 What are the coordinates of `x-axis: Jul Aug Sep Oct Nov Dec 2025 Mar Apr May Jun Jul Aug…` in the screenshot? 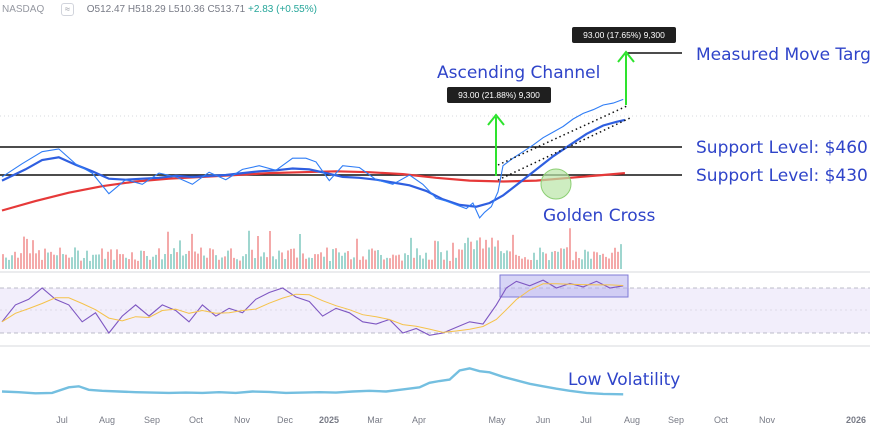 It's located at (461, 420).